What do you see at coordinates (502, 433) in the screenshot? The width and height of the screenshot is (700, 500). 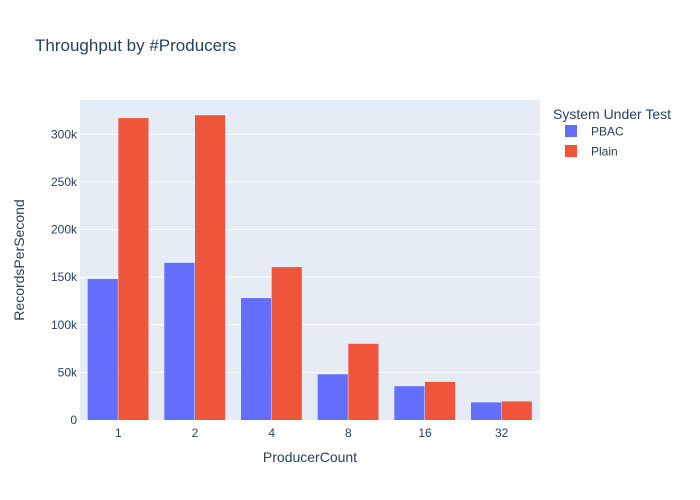 I see `x-tick-label: 32` at bounding box center [502, 433].